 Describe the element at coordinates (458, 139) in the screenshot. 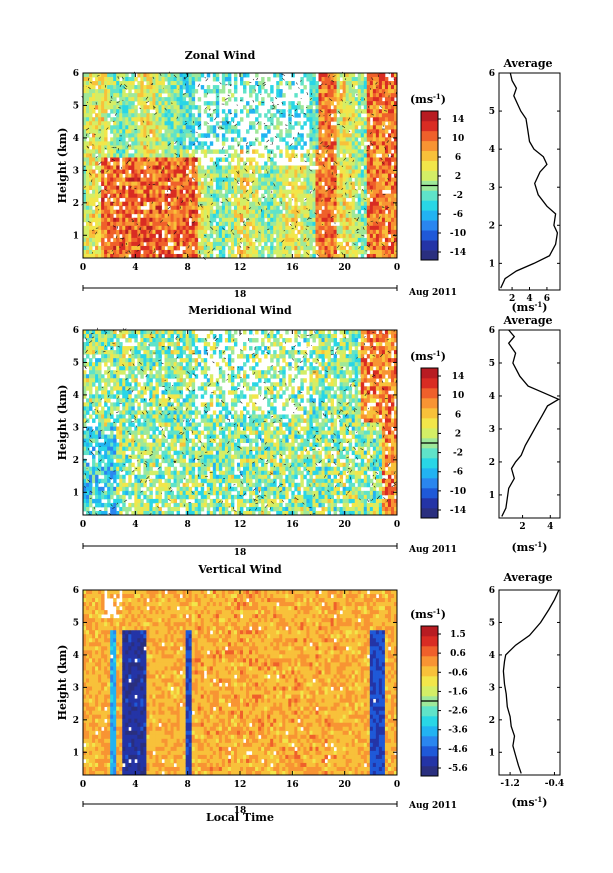

I see `colorbar-tick-label: 10` at that location.